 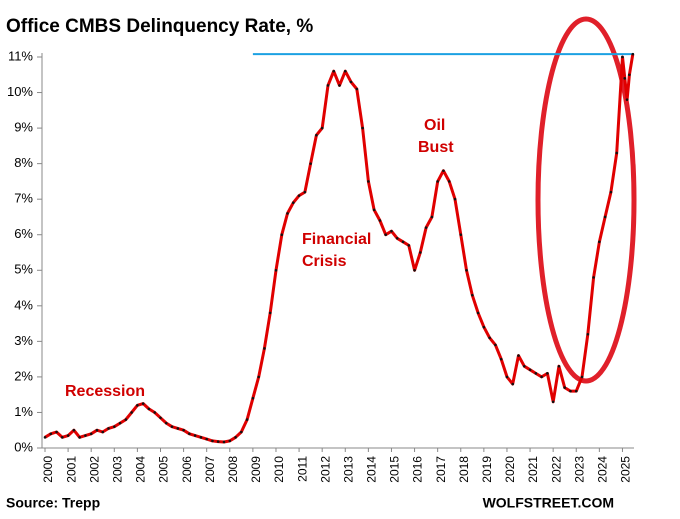 What do you see at coordinates (233, 469) in the screenshot?
I see `x-tick-label: 2008` at bounding box center [233, 469].